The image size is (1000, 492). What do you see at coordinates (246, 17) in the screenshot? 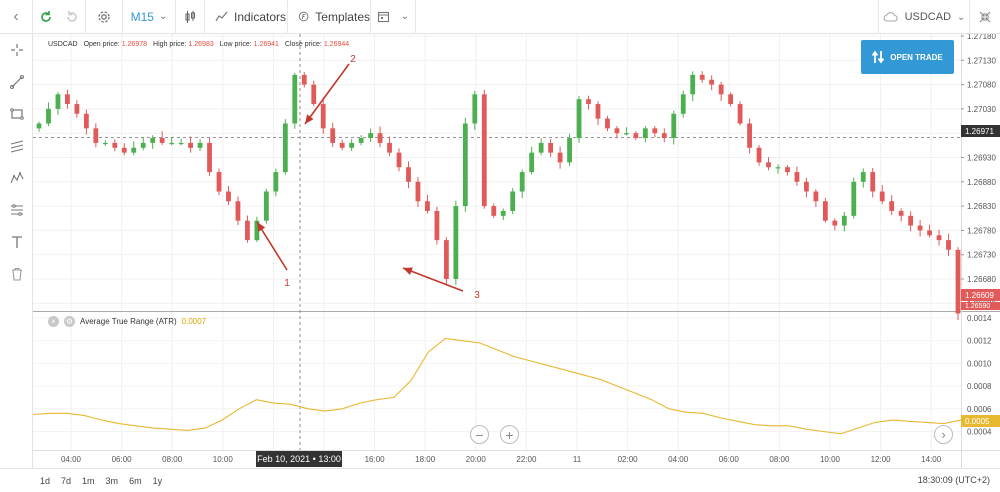
I see `indicators-button: Indicators` at bounding box center [246, 17].